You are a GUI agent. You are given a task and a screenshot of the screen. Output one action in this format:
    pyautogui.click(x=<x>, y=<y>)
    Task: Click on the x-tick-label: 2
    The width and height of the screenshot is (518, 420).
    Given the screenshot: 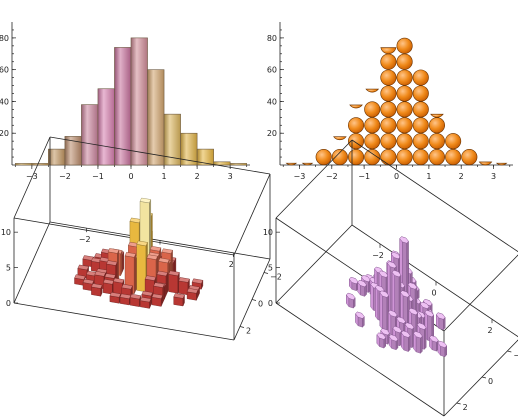 What is the action you would take?
    pyautogui.click(x=231, y=264)
    